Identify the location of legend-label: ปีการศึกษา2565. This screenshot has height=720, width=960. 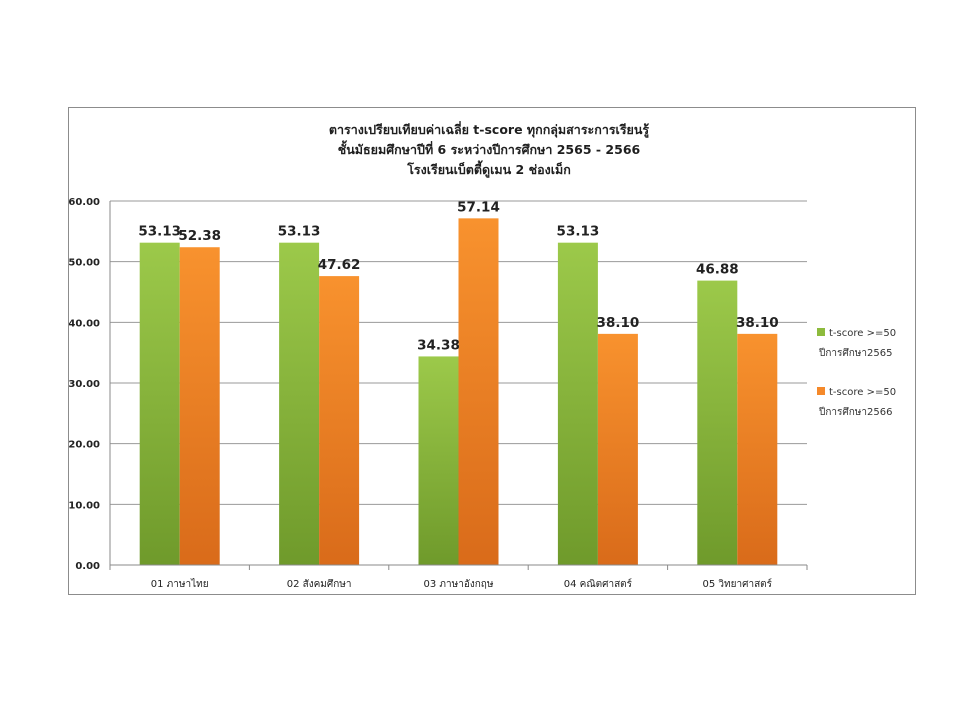
(855, 353).